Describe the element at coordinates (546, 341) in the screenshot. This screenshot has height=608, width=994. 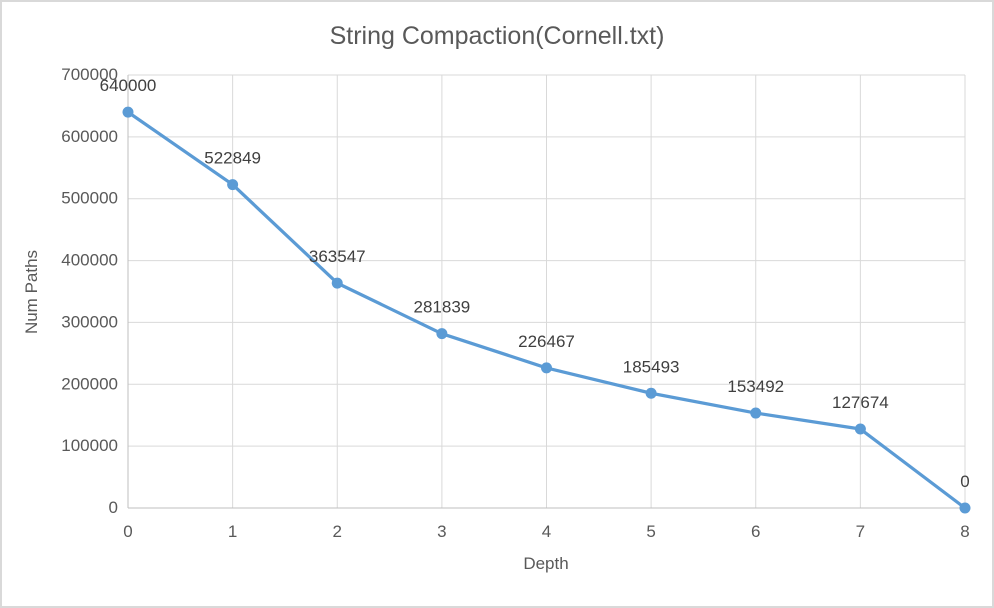
I see `data-label: 226467` at that location.